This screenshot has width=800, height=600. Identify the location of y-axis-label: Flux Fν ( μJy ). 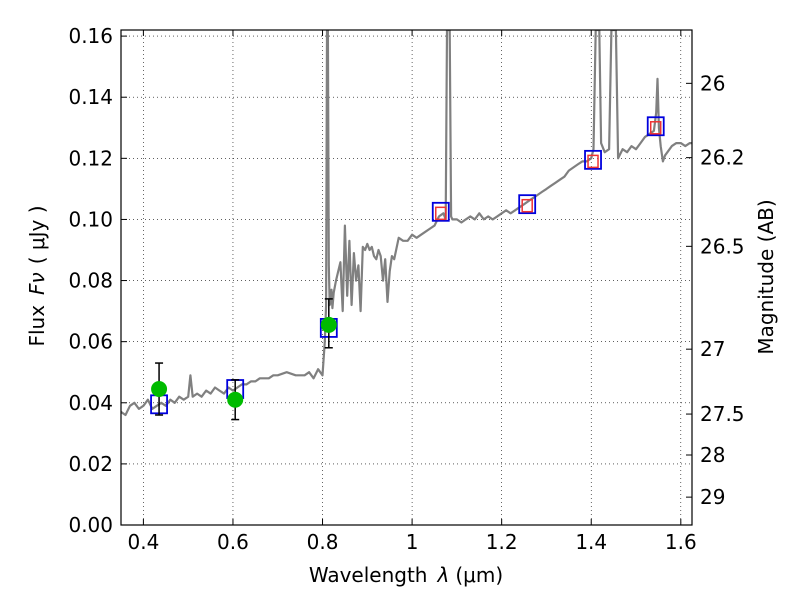
(37, 275).